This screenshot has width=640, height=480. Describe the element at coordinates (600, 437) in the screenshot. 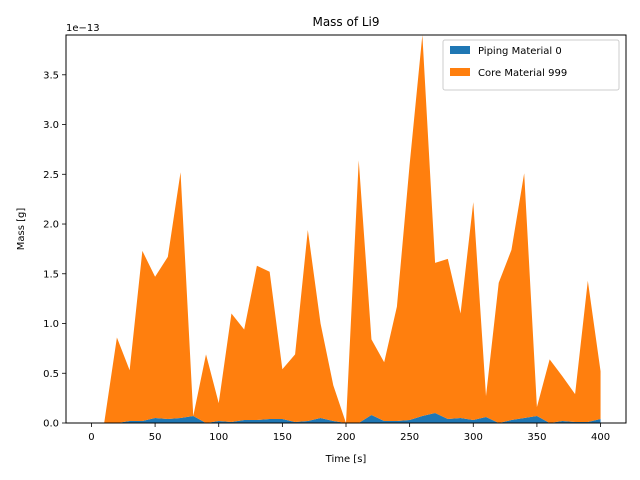

I see `x-tick-label: 400` at that location.